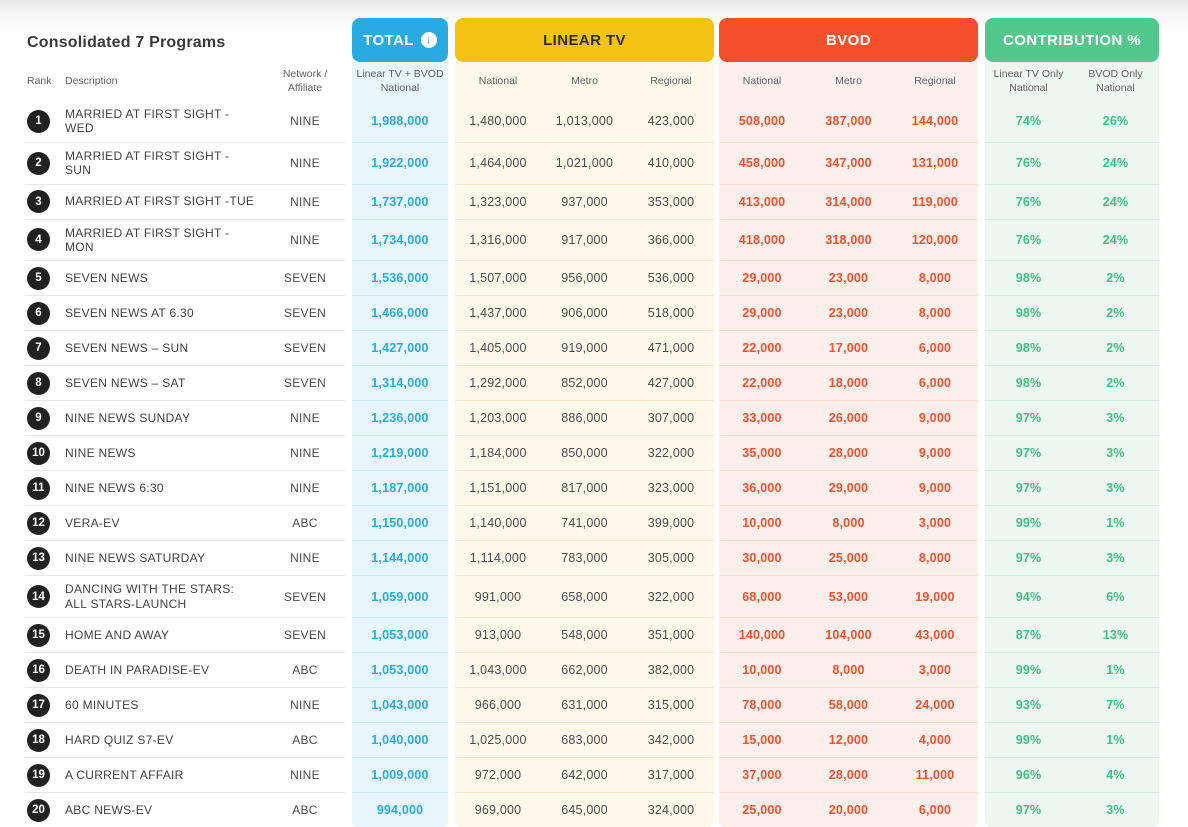 The width and height of the screenshot is (1188, 827). What do you see at coordinates (584, 705) in the screenshot?
I see `linear-metro-value: 631,000` at bounding box center [584, 705].